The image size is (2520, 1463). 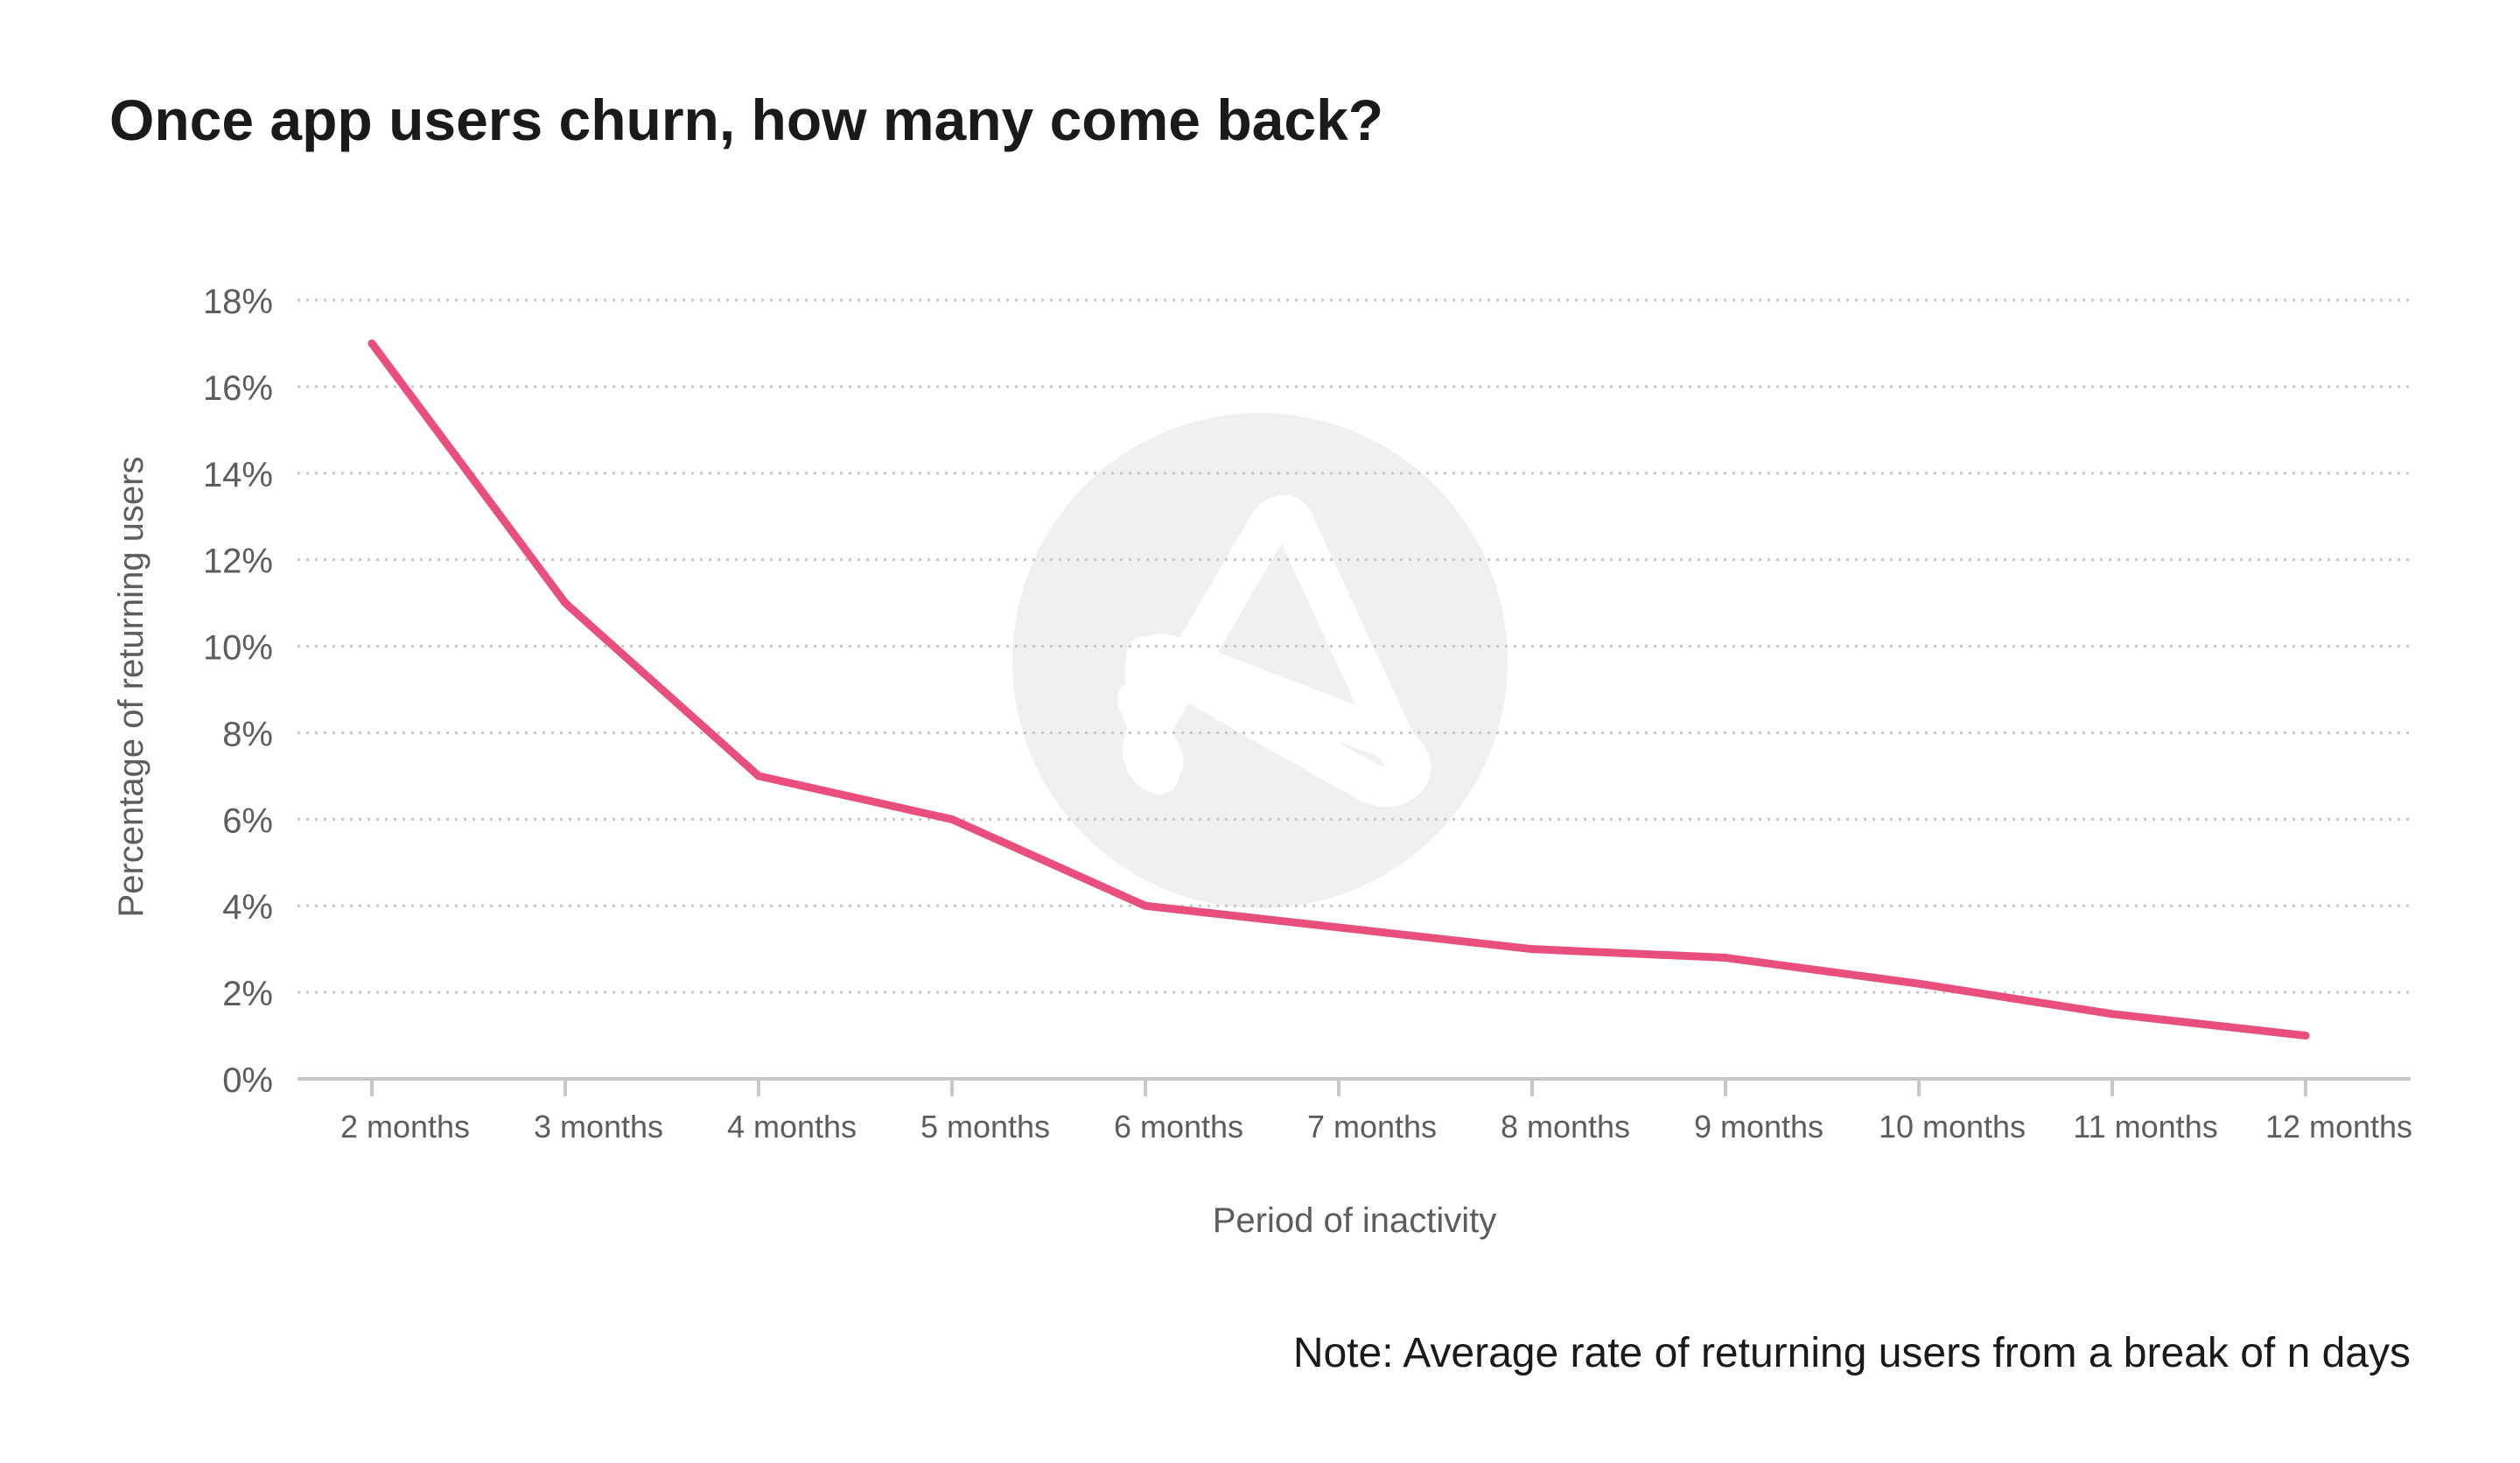 I want to click on x-tick-label: 5 months, so click(x=985, y=1126).